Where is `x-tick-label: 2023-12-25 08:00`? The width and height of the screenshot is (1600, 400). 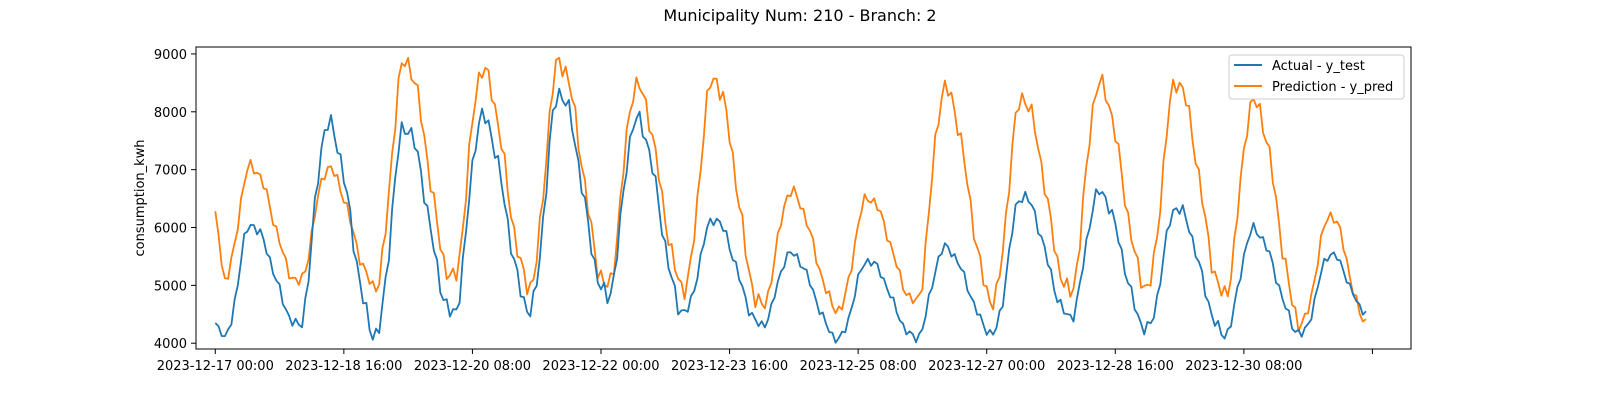
x-tick-label: 2023-12-25 08:00 is located at coordinates (858, 366).